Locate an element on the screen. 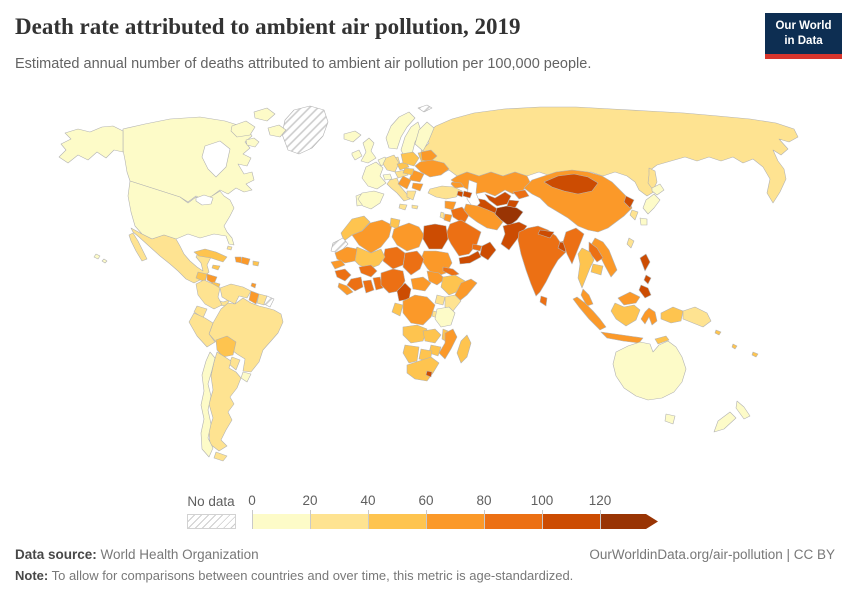 The height and width of the screenshot is (600, 850). country-tierra-del-fuego is located at coordinates (220, 456).